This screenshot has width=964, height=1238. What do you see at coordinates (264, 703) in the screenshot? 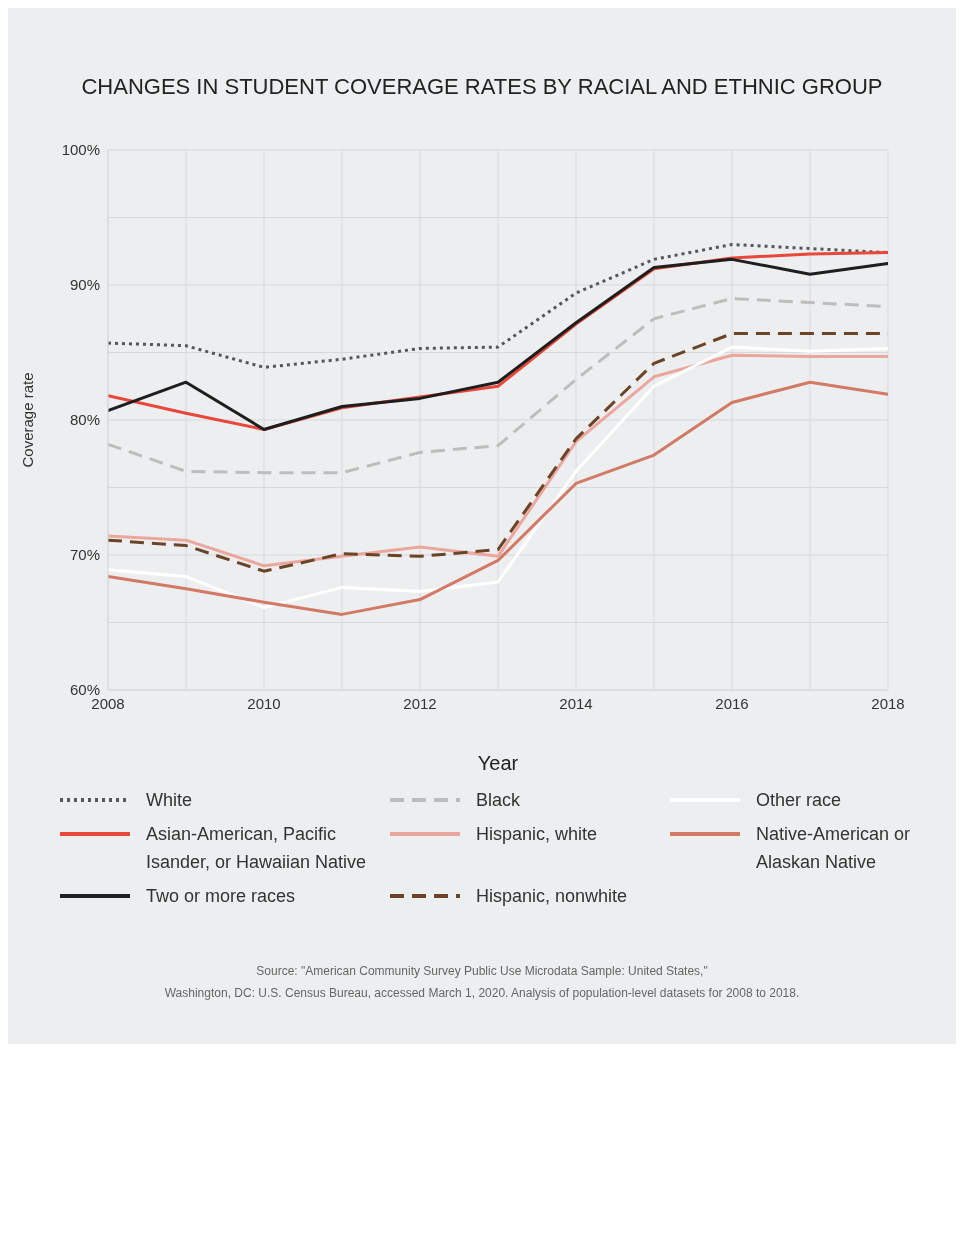
I see `x-tick-label: 2010` at bounding box center [264, 703].